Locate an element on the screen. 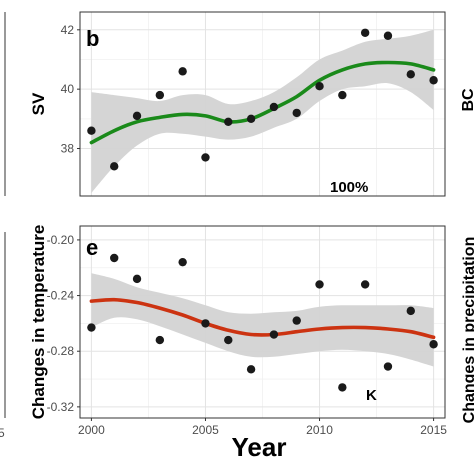 Image resolution: width=474 pixels, height=474 pixels. confidence-band is located at coordinates (262, 320).